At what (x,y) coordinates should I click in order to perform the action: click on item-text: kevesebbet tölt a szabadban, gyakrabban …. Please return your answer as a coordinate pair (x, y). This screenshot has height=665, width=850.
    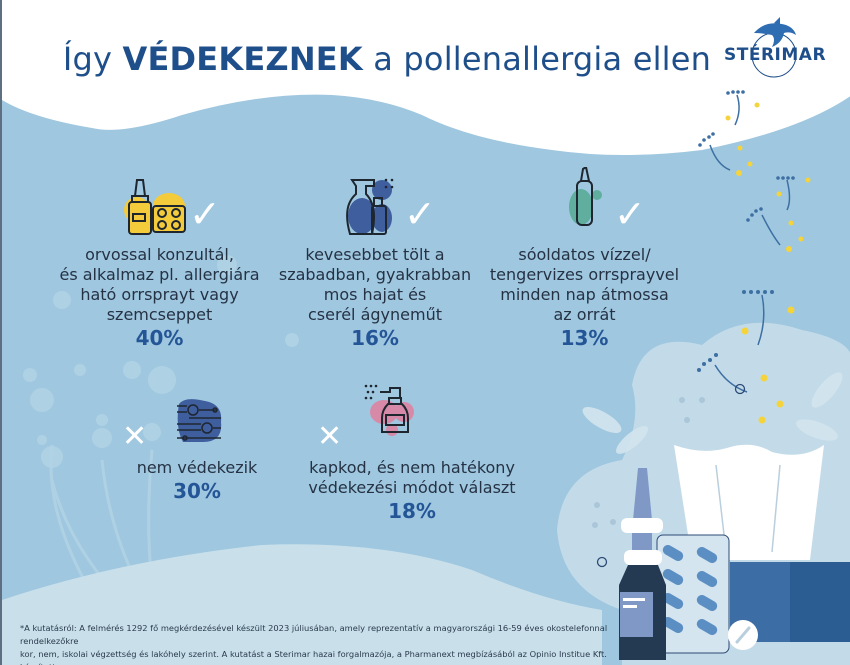
    Looking at the image, I should click on (375, 284).